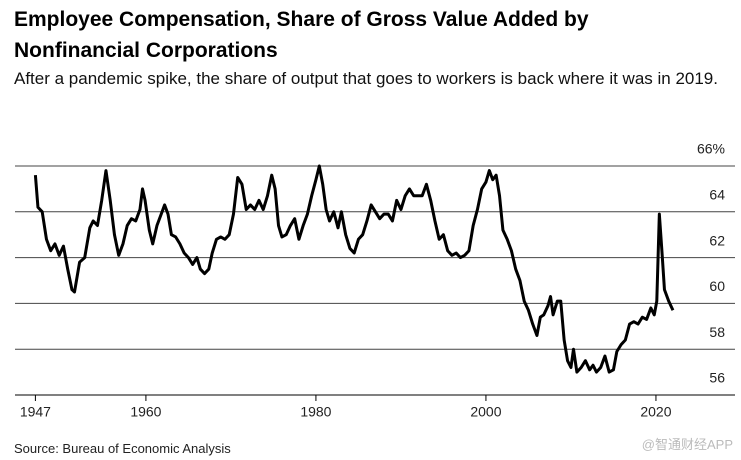 This screenshot has height=460, width=741. I want to click on y-tick-label: 66%, so click(711, 149).